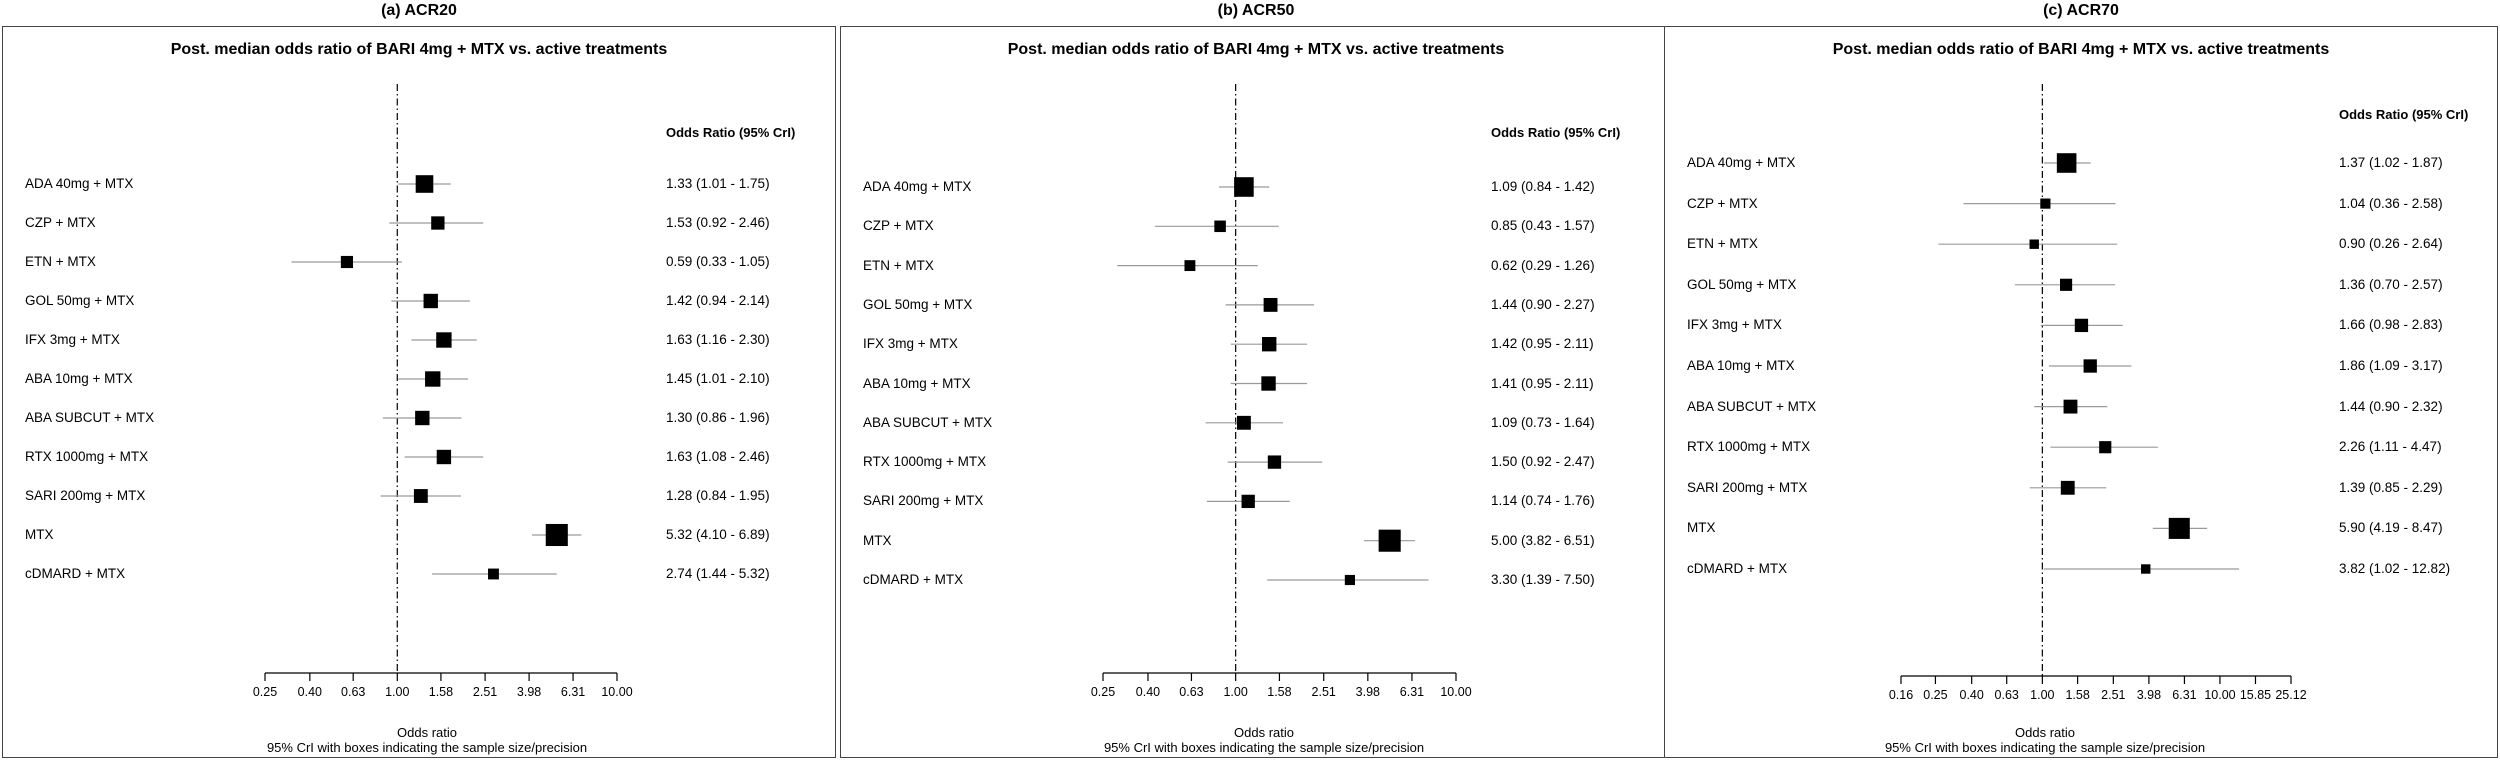 Image resolution: width=2500 pixels, height=760 pixels. I want to click on odds-ratio-value: 0.90 (0.26 - 2.64), so click(2391, 244).